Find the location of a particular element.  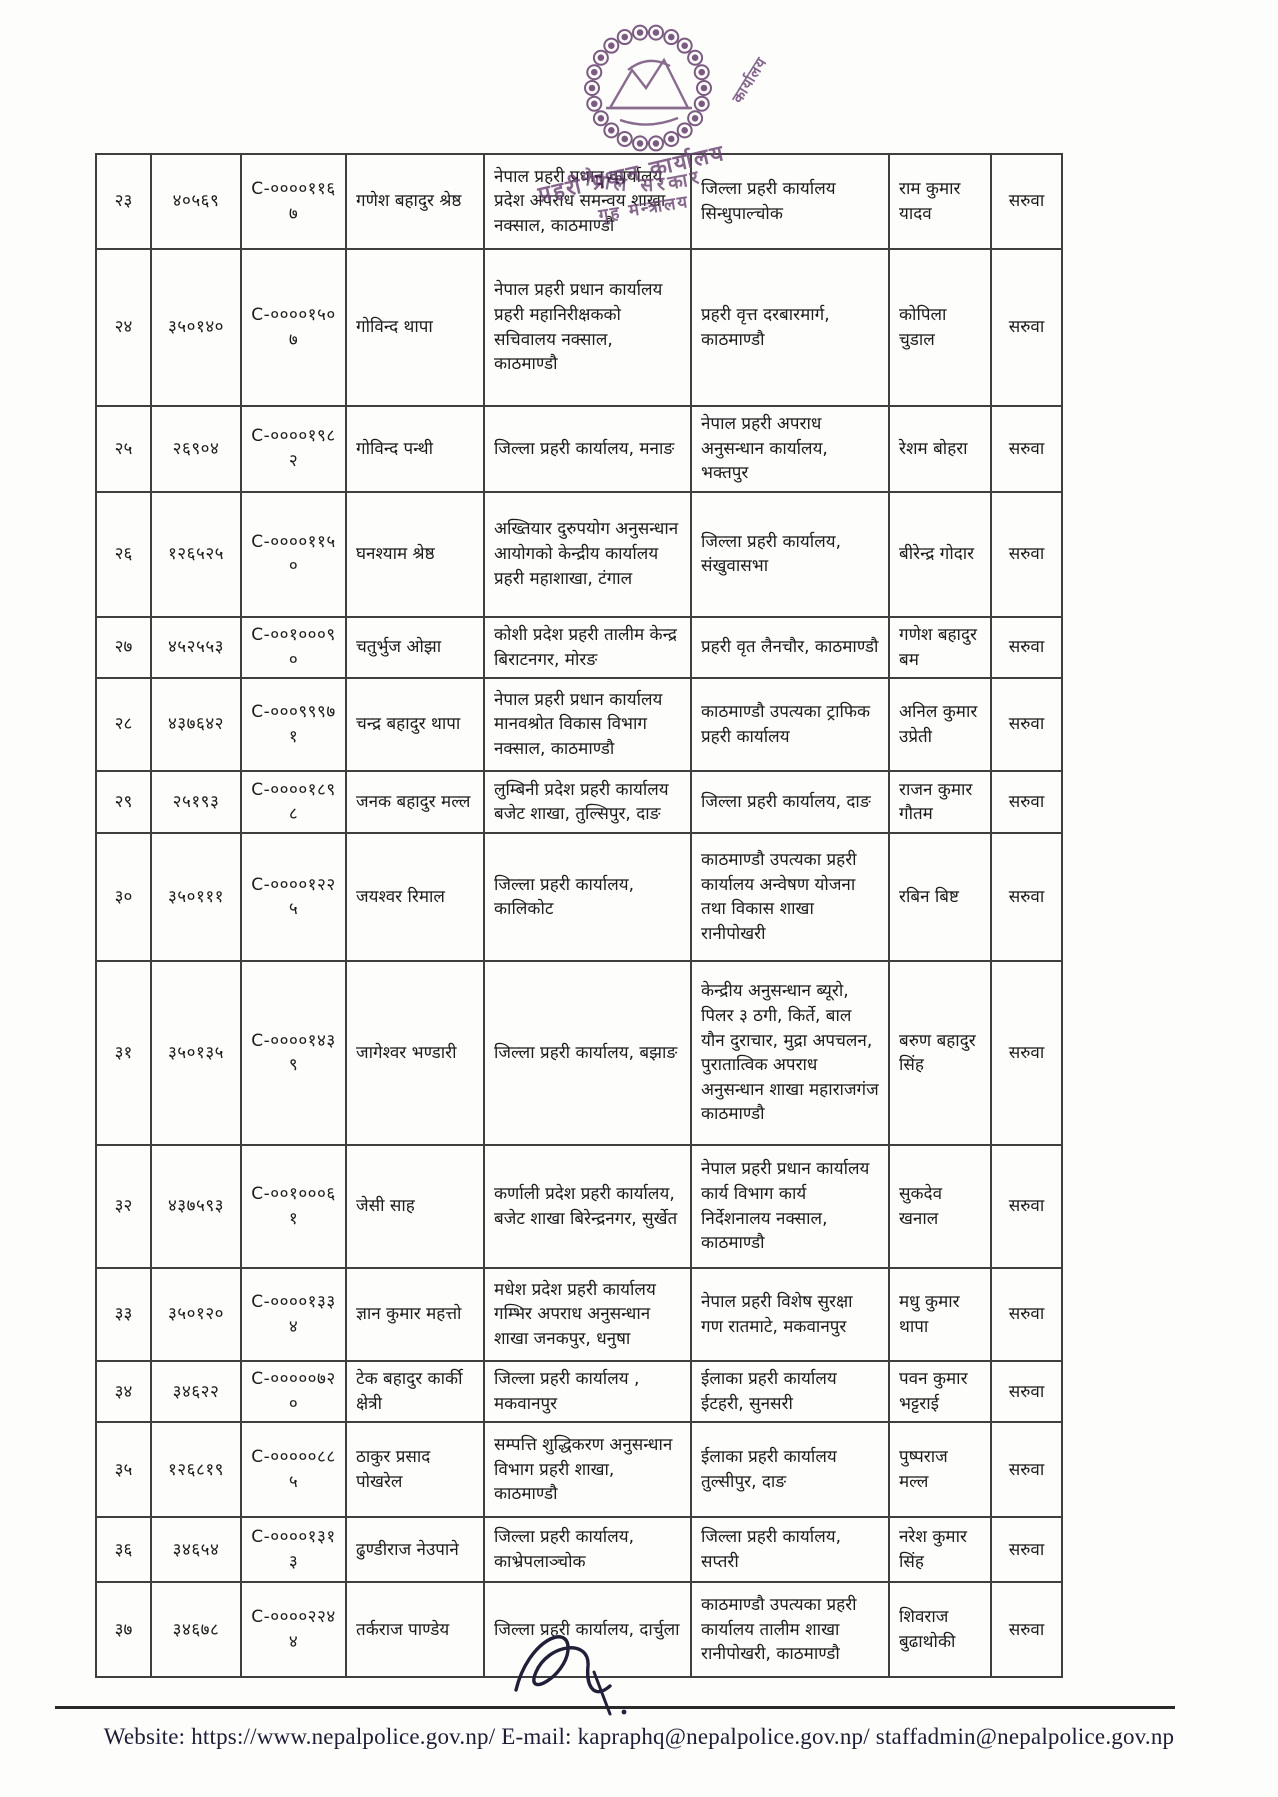

person-cell: राजन कुमार गौतम is located at coordinates (940, 802).